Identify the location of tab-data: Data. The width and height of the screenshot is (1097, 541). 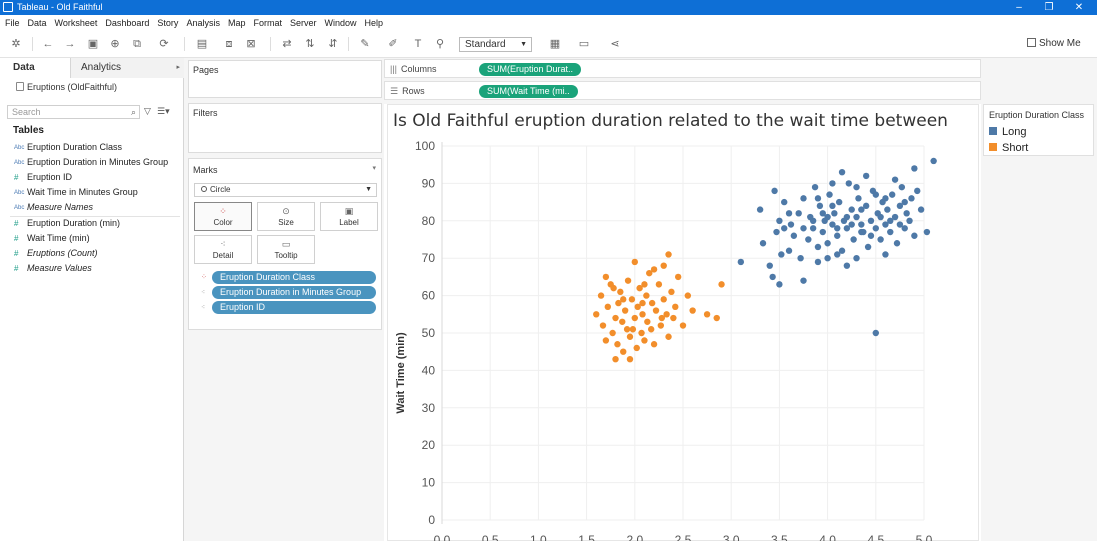
(35, 68).